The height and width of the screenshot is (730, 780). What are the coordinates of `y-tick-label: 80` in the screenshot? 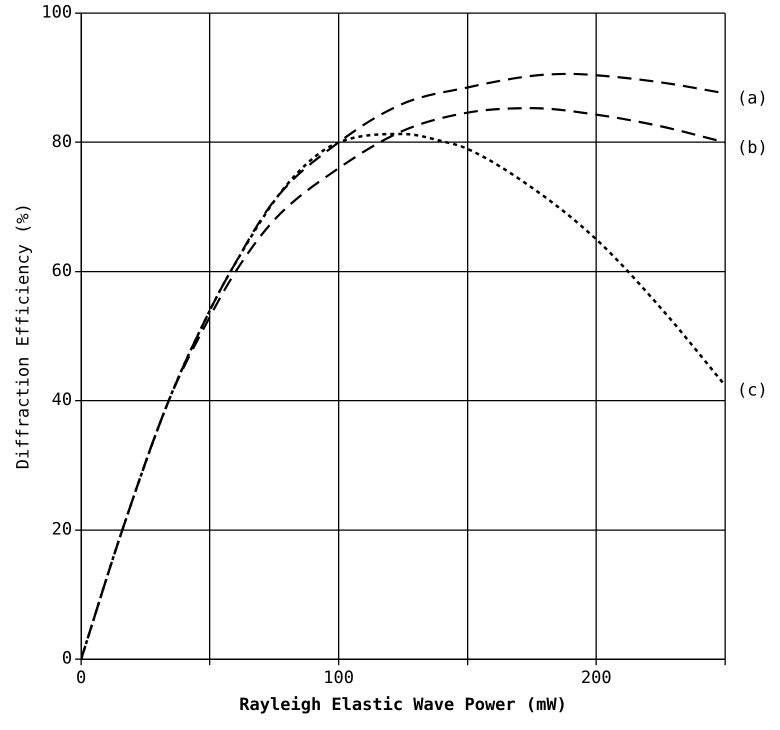 It's located at (62, 142).